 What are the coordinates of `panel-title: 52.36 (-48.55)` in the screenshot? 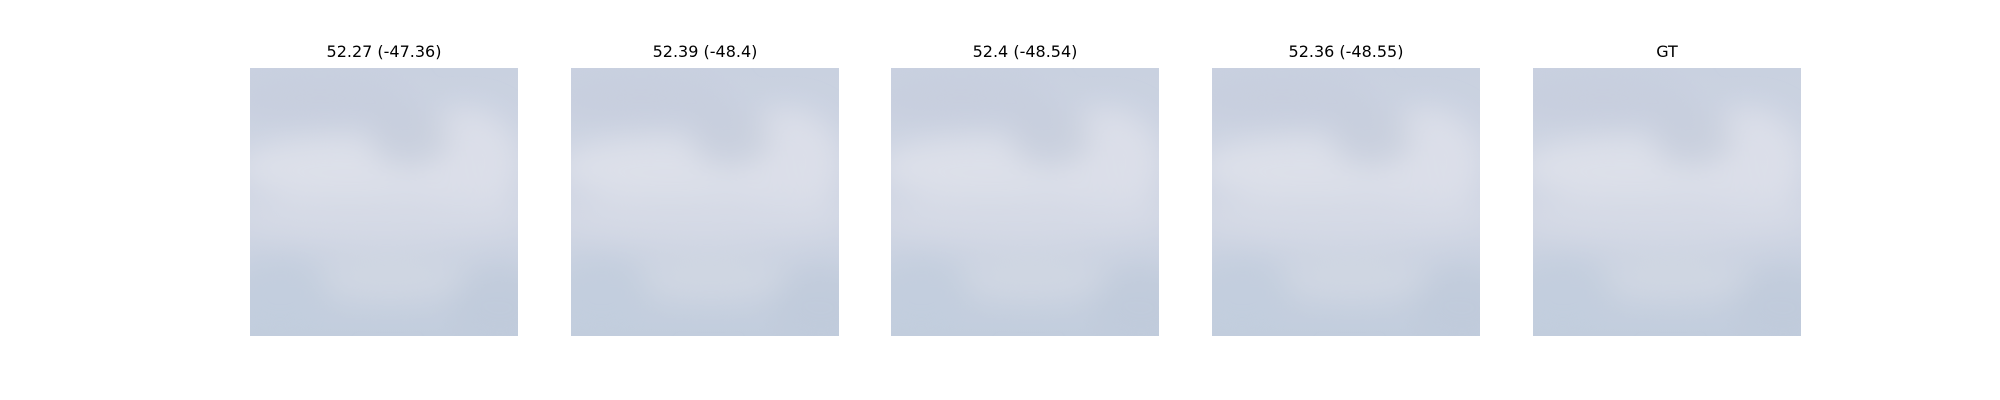 It's located at (1346, 51).